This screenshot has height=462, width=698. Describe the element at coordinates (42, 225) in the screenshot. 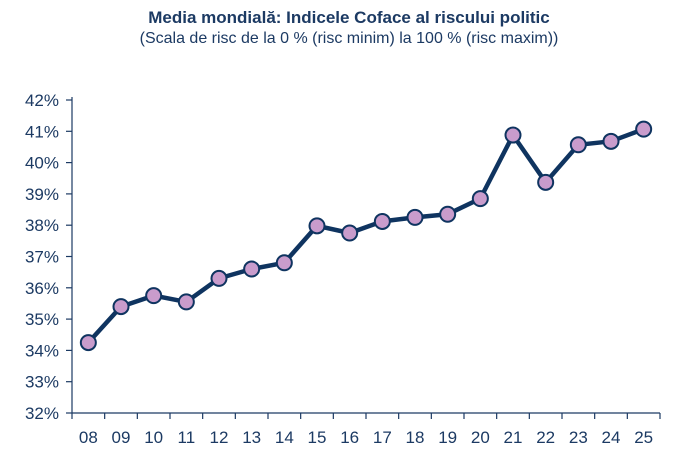

I see `y-tick-label: 38%` at that location.